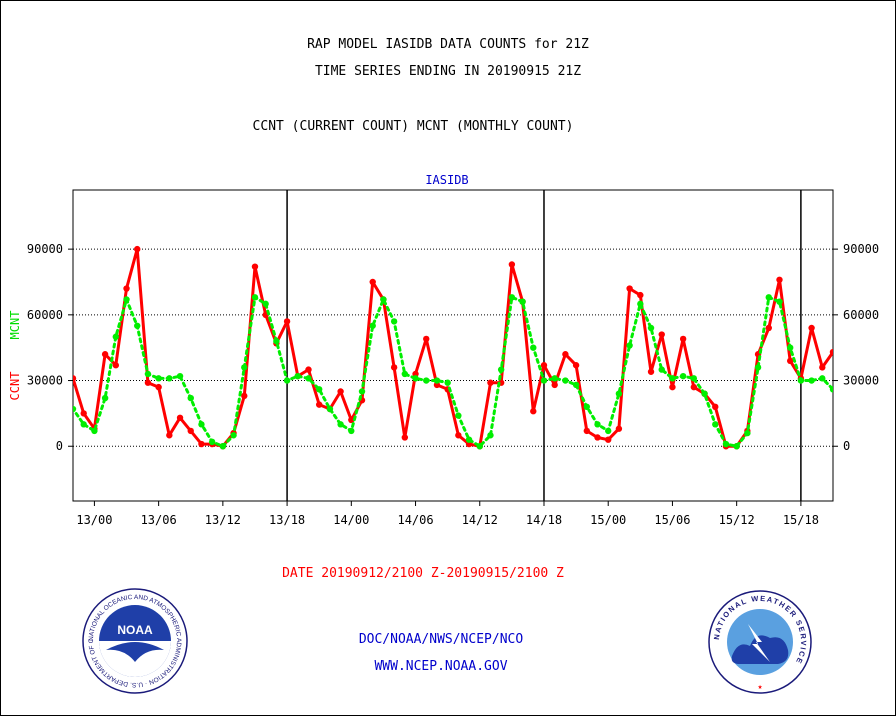 This screenshot has height=716, width=896. What do you see at coordinates (861, 381) in the screenshot?
I see `y-tick-label-right: 30000` at bounding box center [861, 381].